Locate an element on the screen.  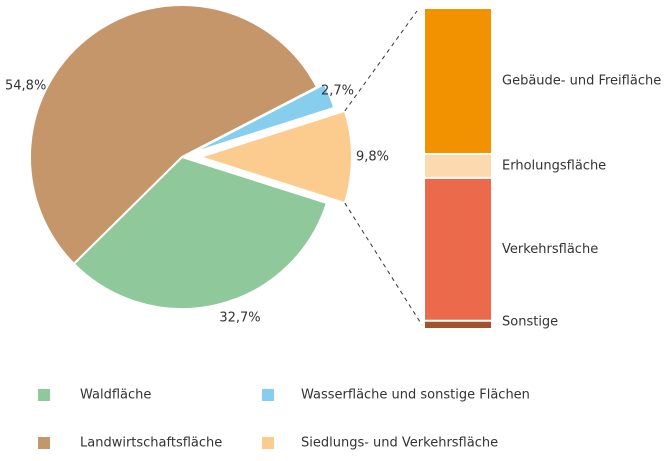
bar-label: Verkehrsfläche is located at coordinates (550, 249).